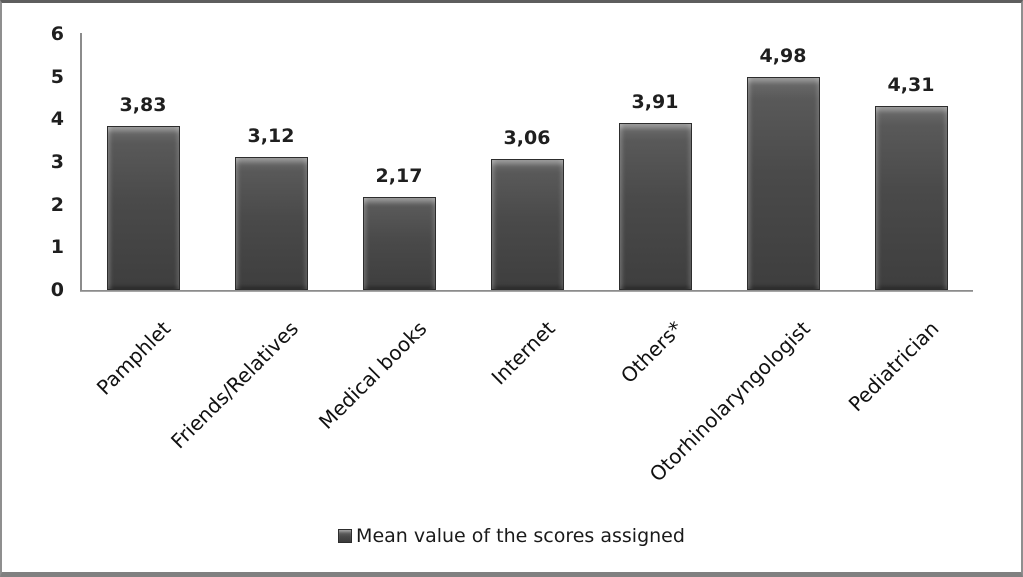 The image size is (1023, 577). I want to click on y-tick-label: 6, so click(57, 33).